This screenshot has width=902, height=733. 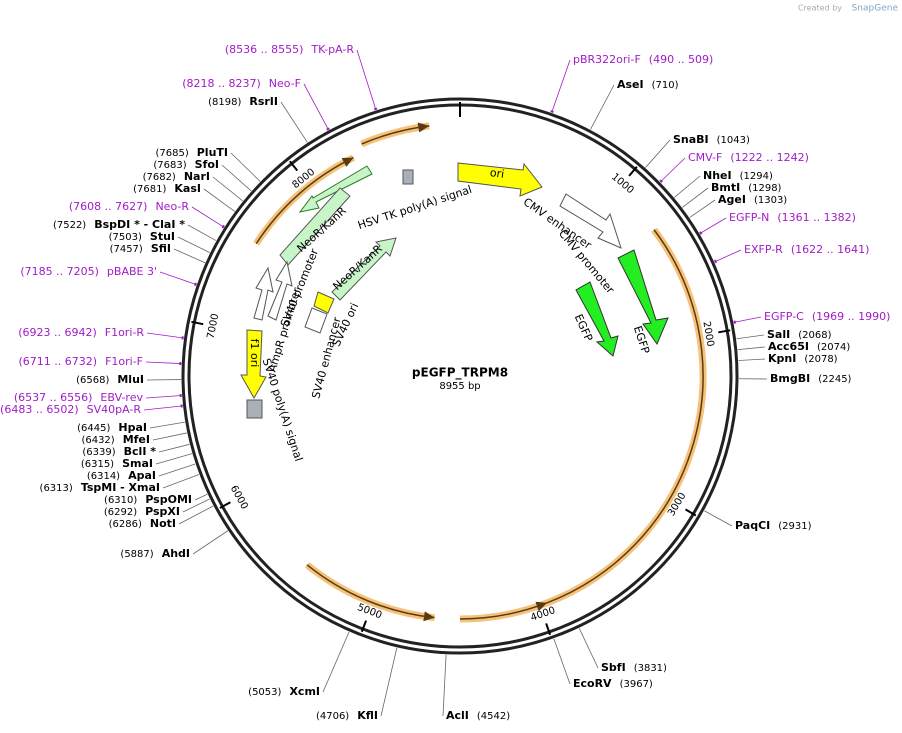 I want to click on primer-name: Neo-F, so click(x=285, y=83).